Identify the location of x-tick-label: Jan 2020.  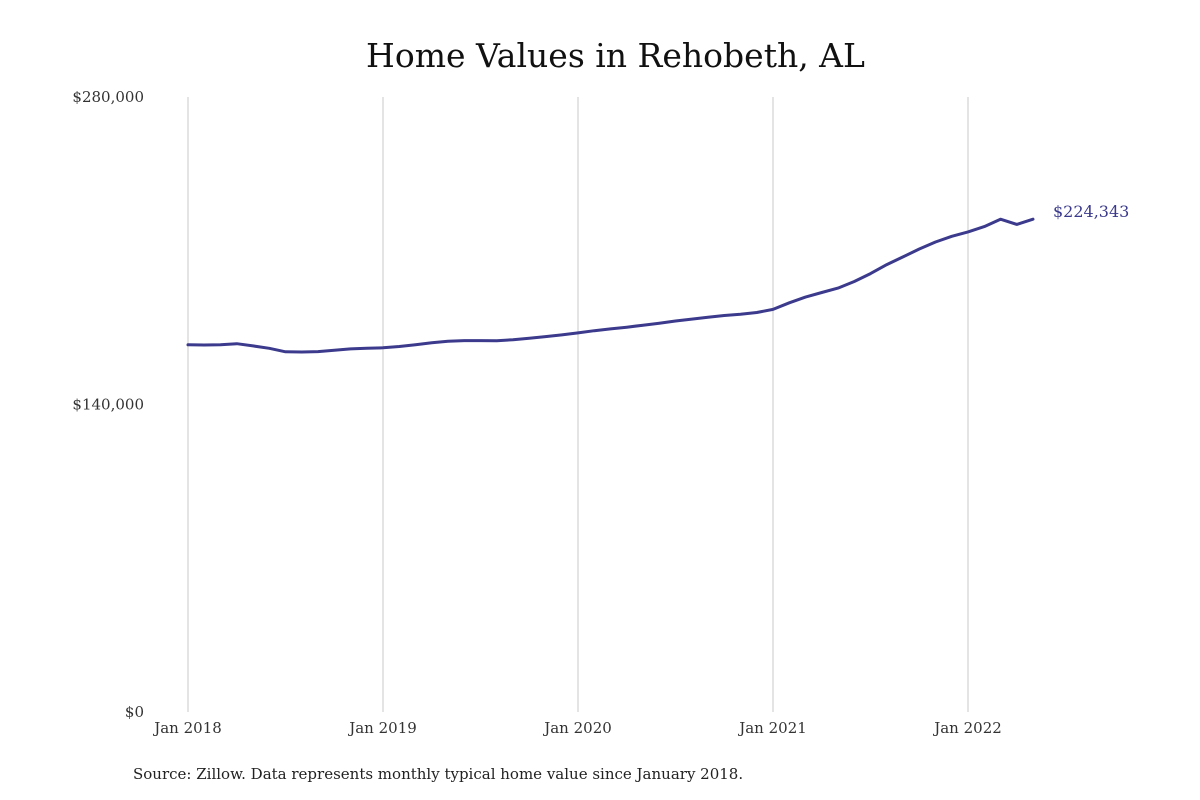
(577, 728).